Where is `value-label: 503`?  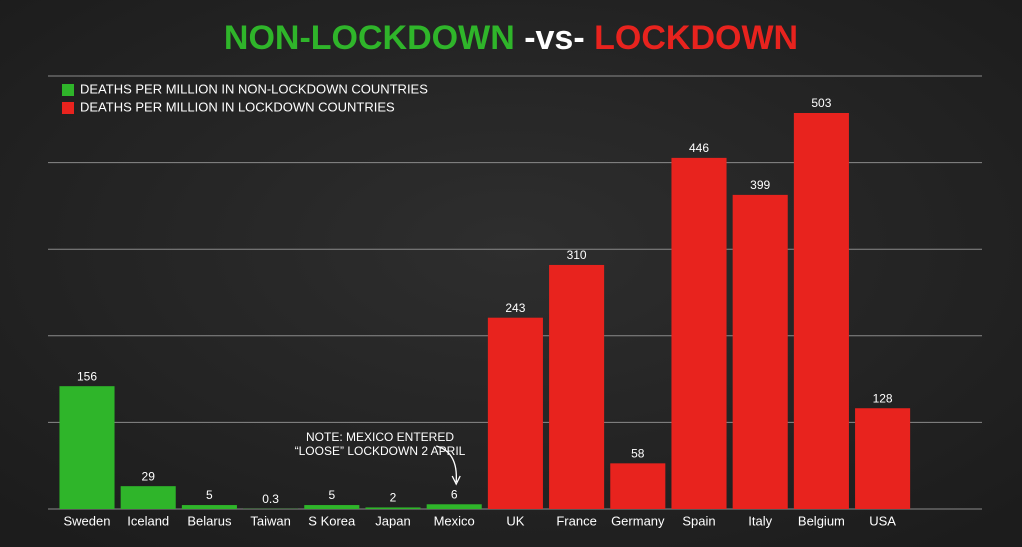
value-label: 503 is located at coordinates (821, 103).